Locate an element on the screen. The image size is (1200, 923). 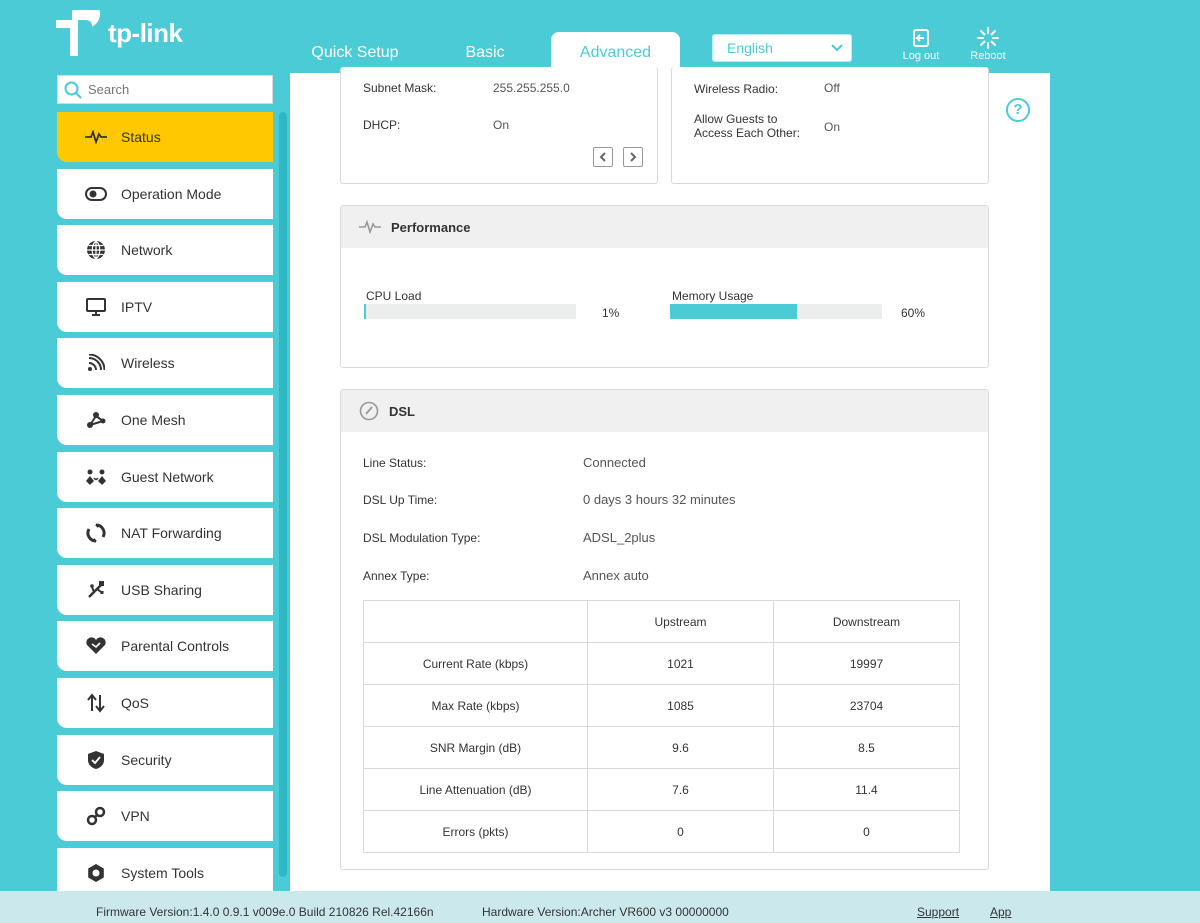
app-link: App is located at coordinates (1001, 912).